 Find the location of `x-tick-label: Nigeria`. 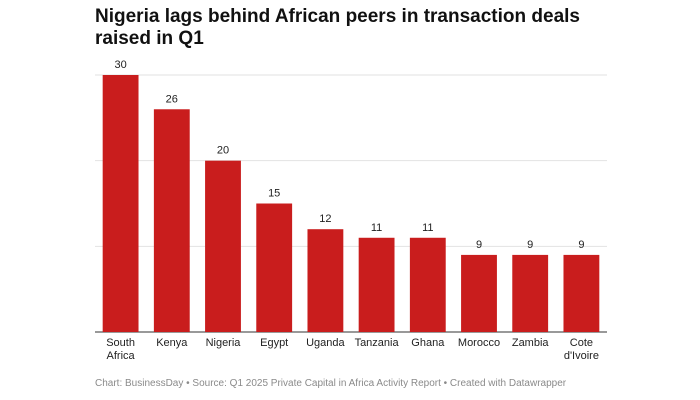

x-tick-label: Nigeria is located at coordinates (223, 343).